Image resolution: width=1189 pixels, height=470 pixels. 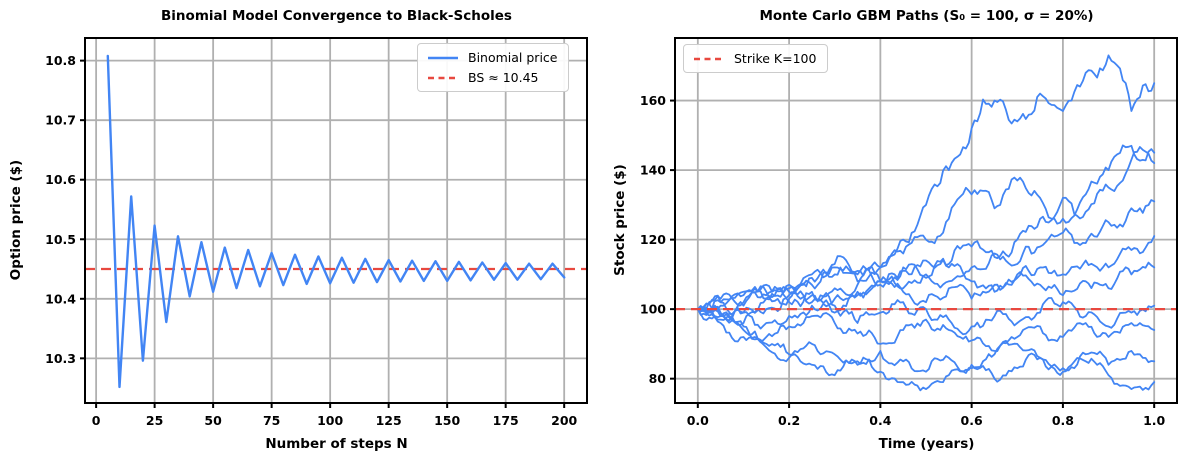 I want to click on legend-entry-strike: Strike K=100, so click(x=754, y=58).